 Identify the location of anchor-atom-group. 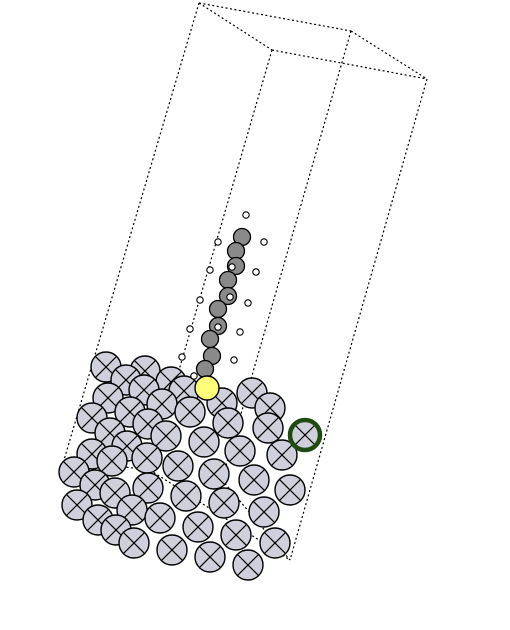
(207, 388).